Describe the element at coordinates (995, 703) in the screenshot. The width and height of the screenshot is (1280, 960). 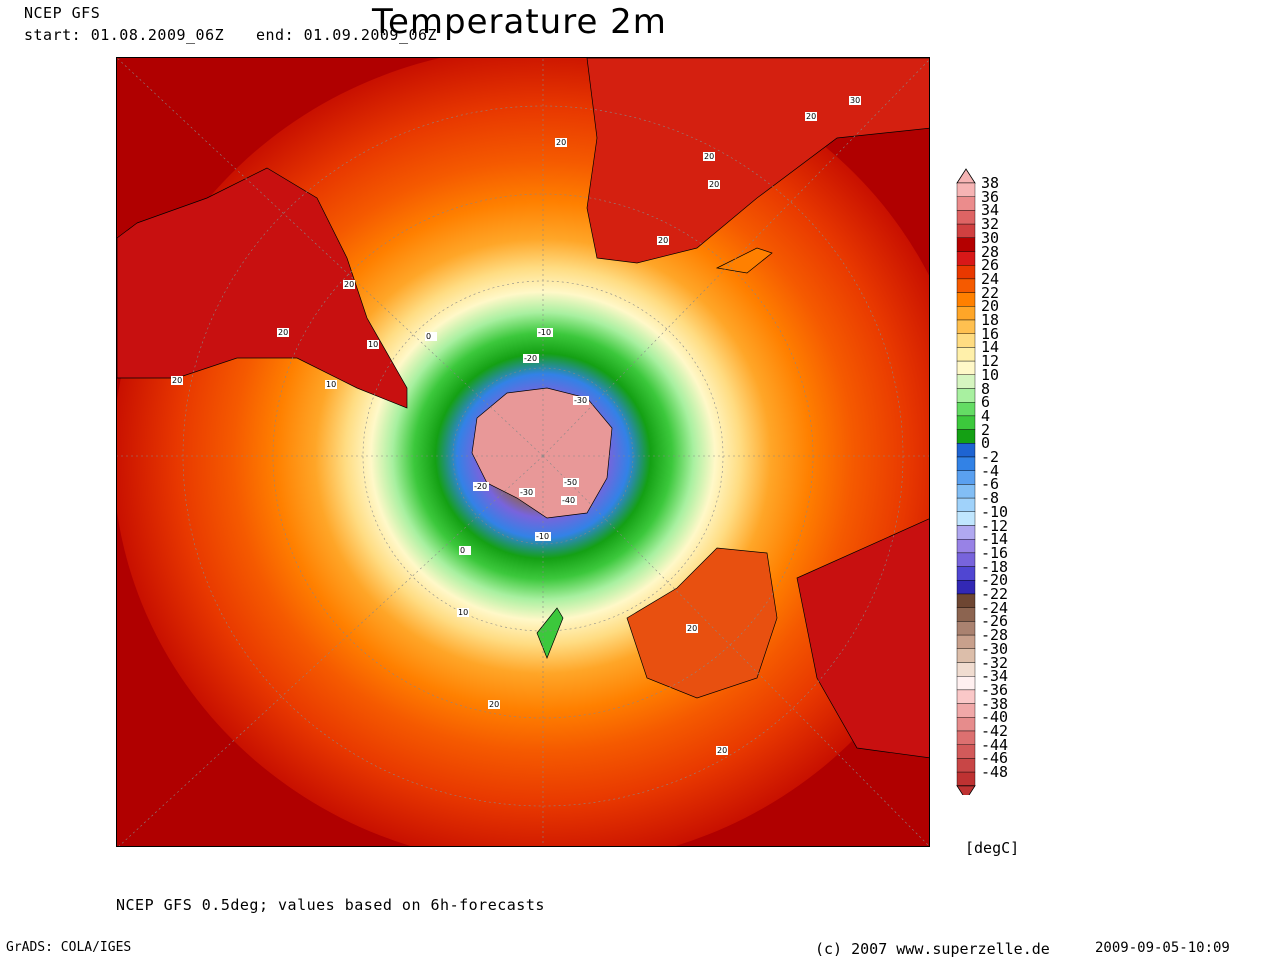
I see `colorbar-tick-label: -38` at that location.